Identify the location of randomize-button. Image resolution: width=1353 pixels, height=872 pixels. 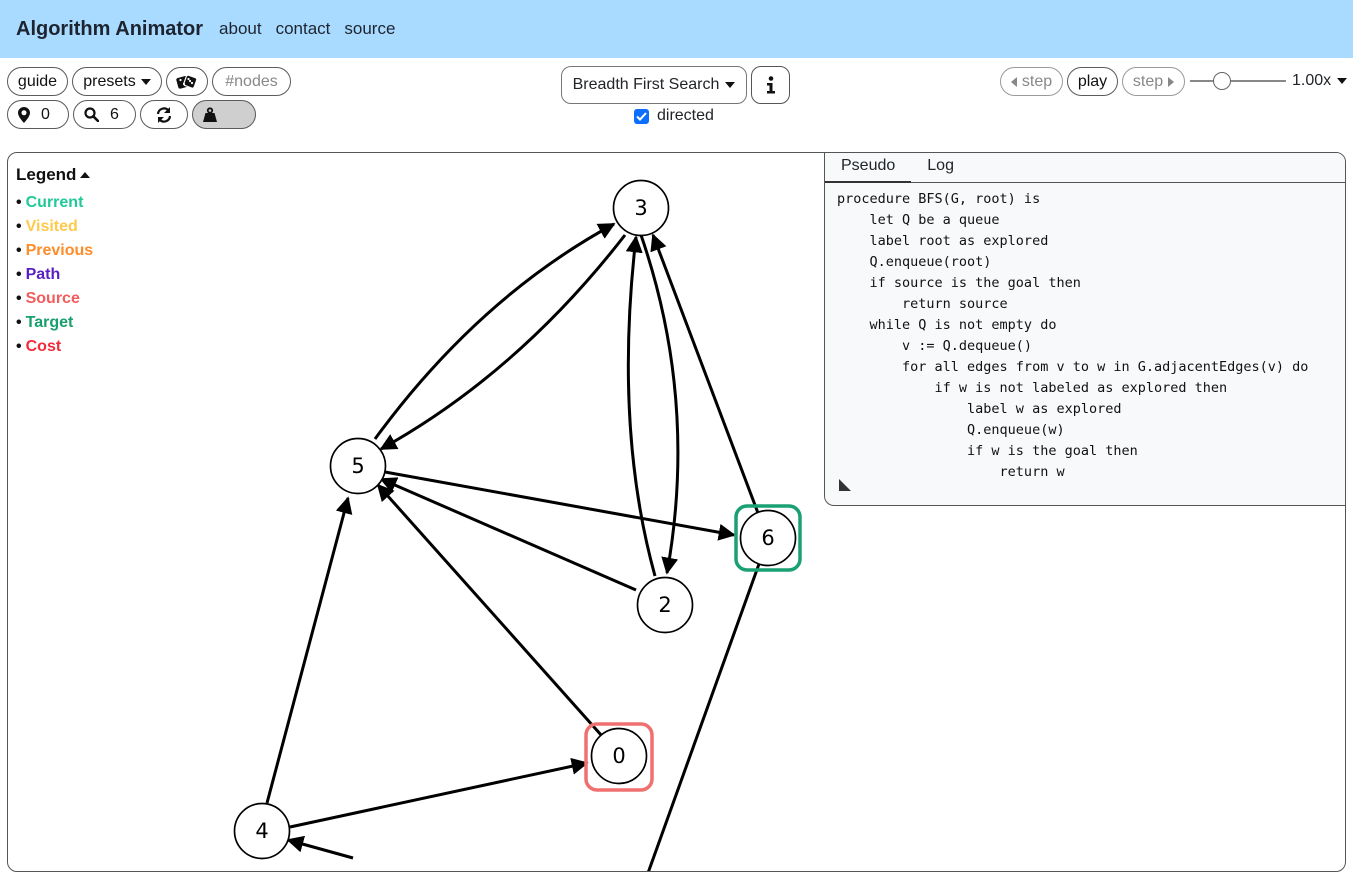
(187, 81).